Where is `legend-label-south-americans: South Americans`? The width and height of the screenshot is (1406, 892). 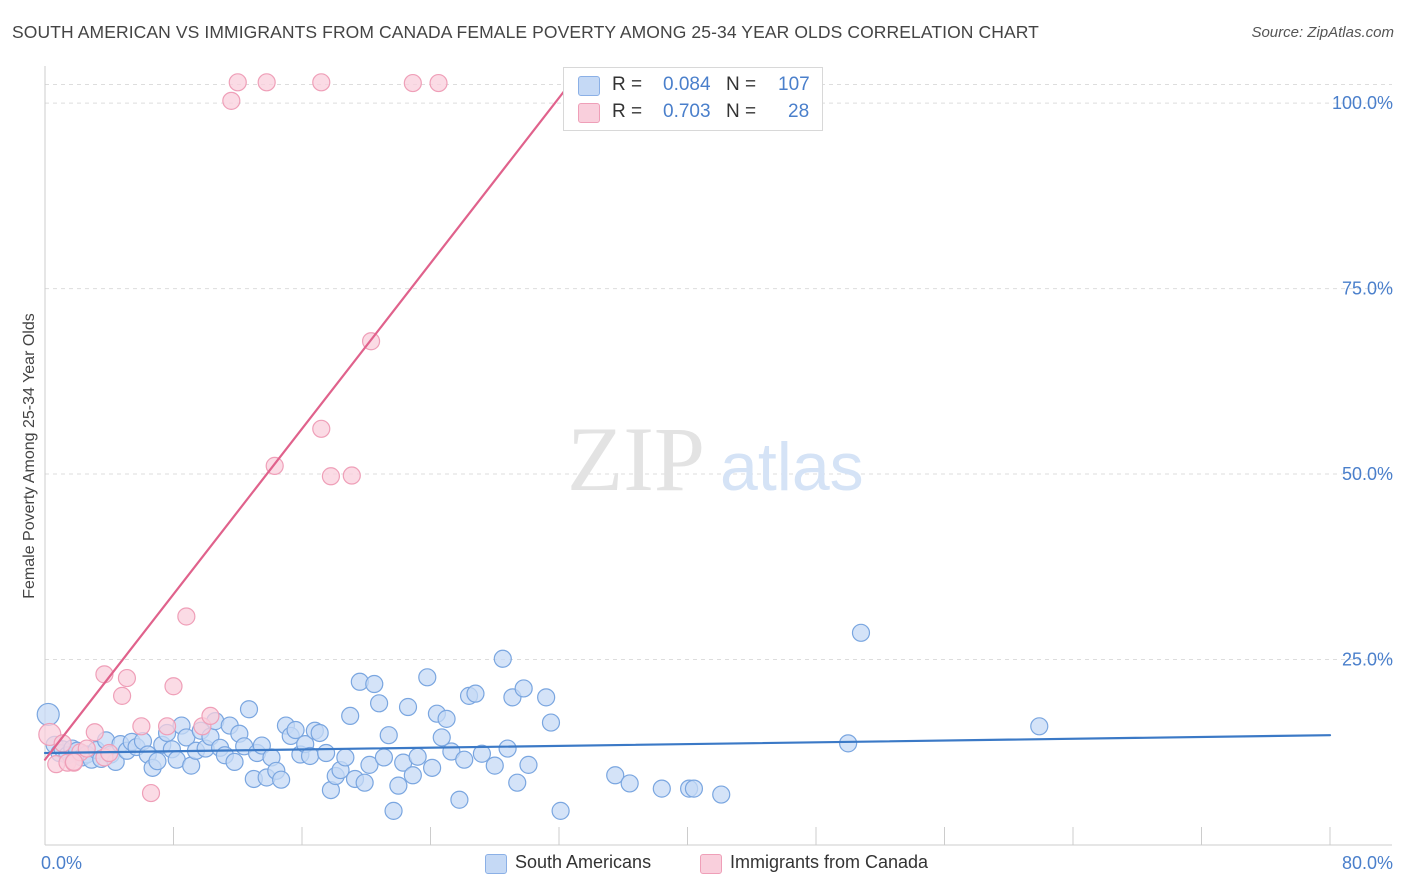
legend-label-south-americans: South Americans is located at coordinates (583, 862).